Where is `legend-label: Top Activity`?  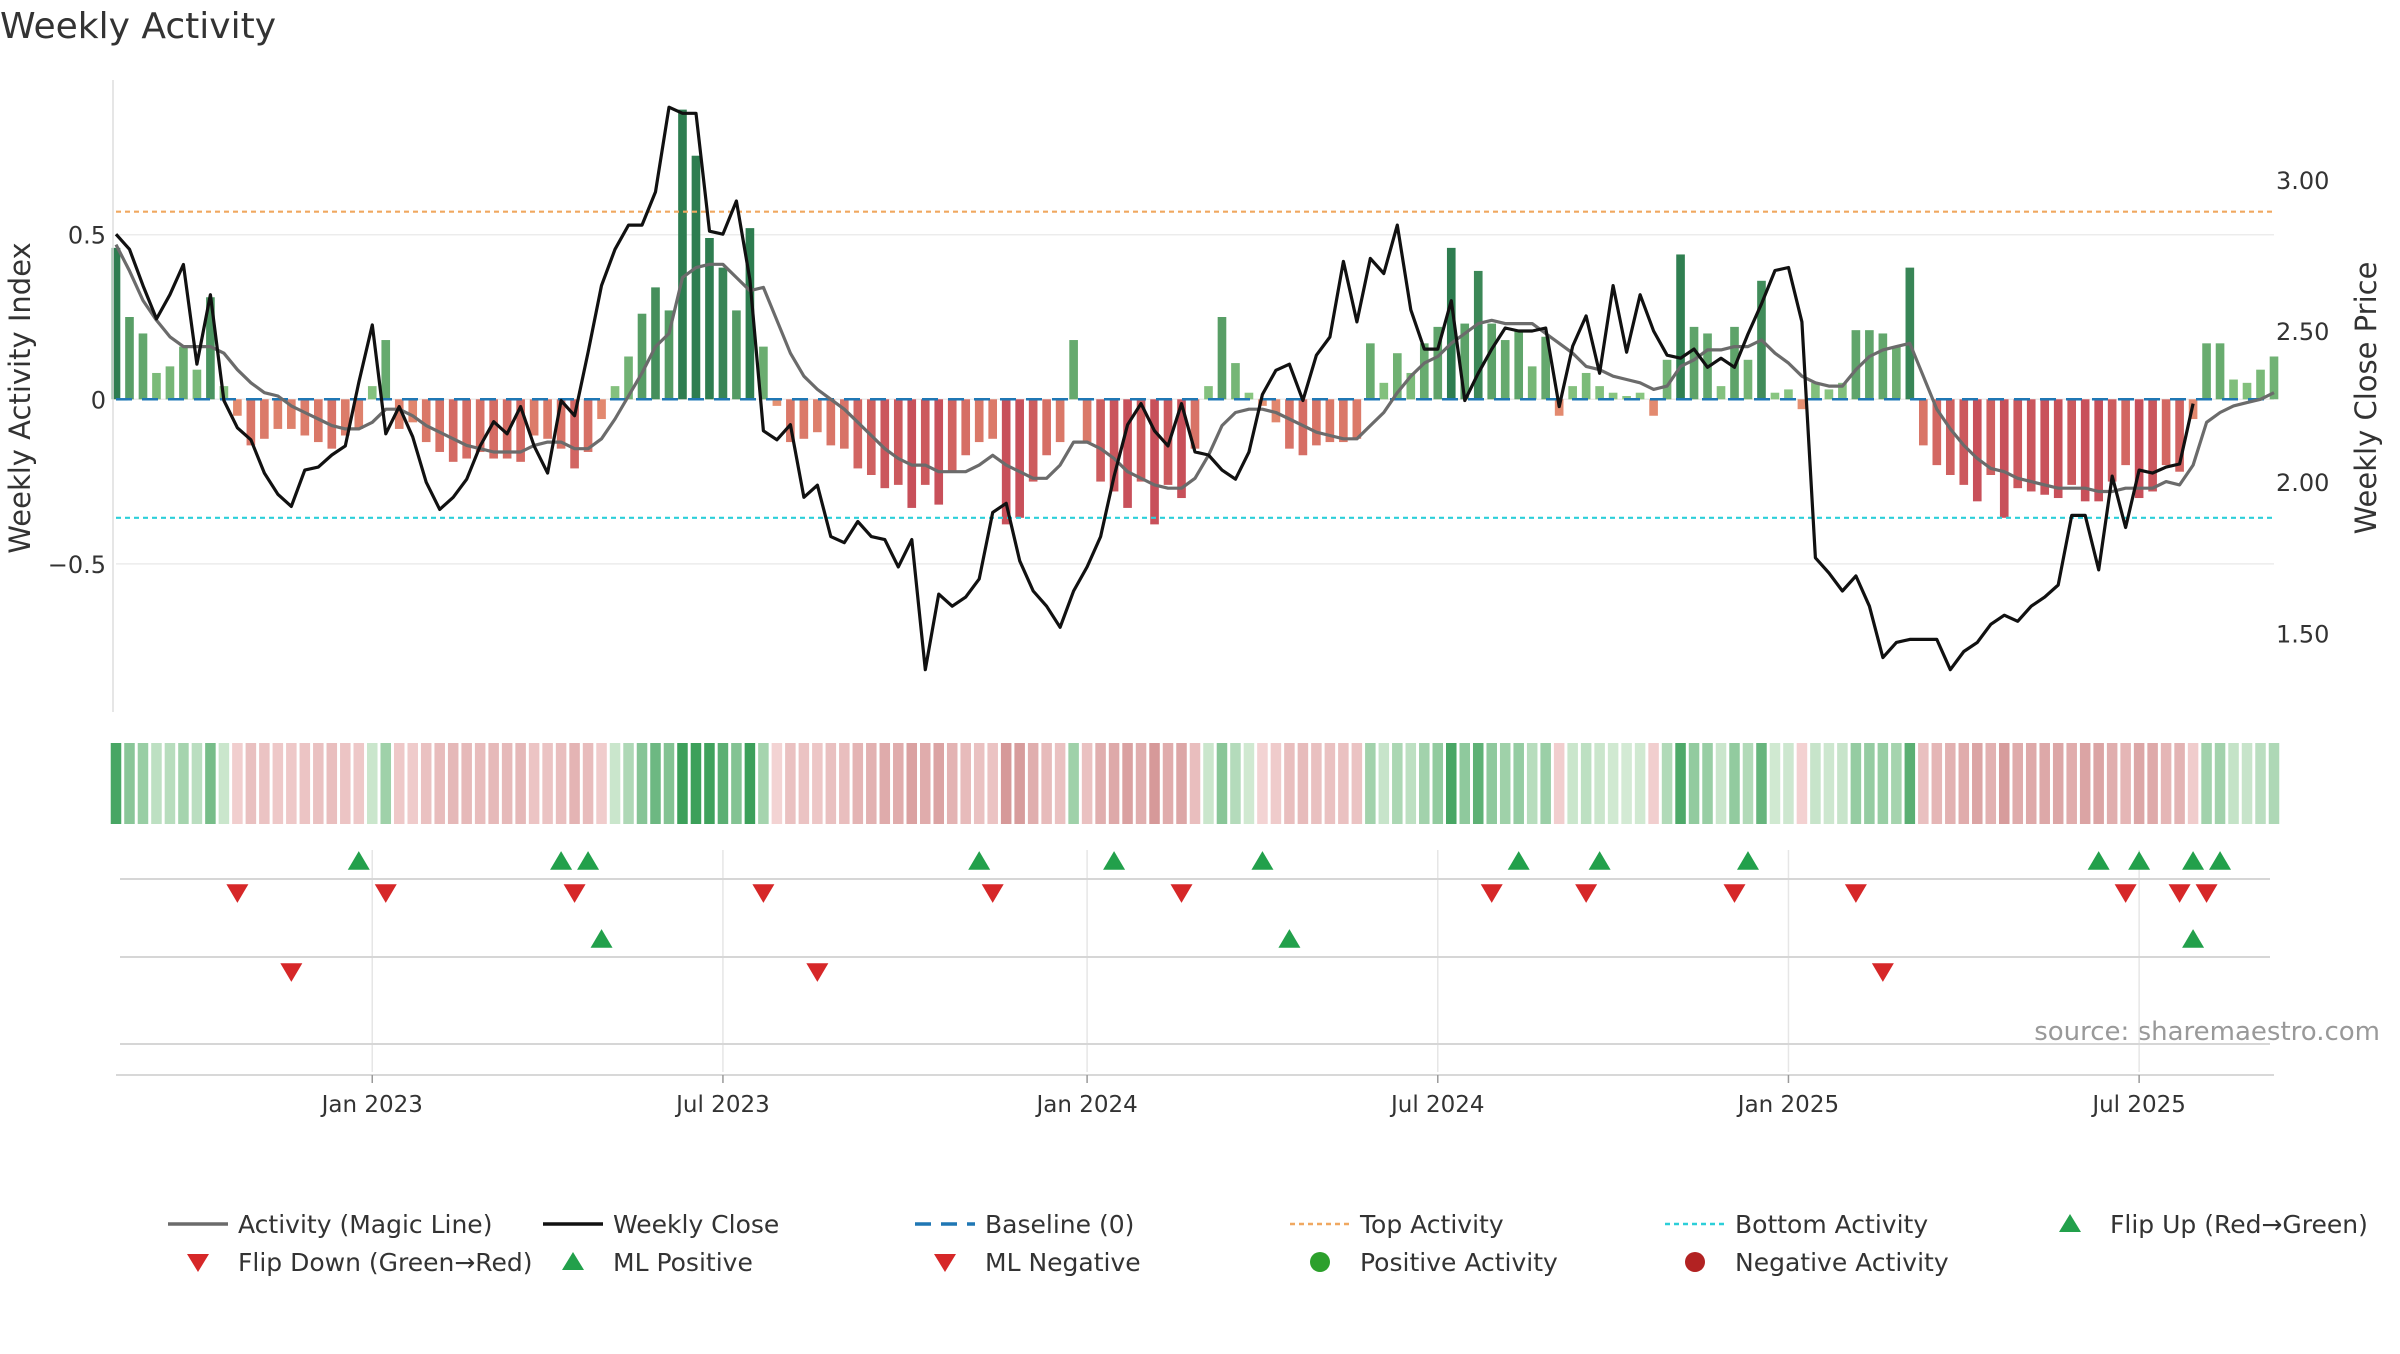 legend-label: Top Activity is located at coordinates (1431, 1224).